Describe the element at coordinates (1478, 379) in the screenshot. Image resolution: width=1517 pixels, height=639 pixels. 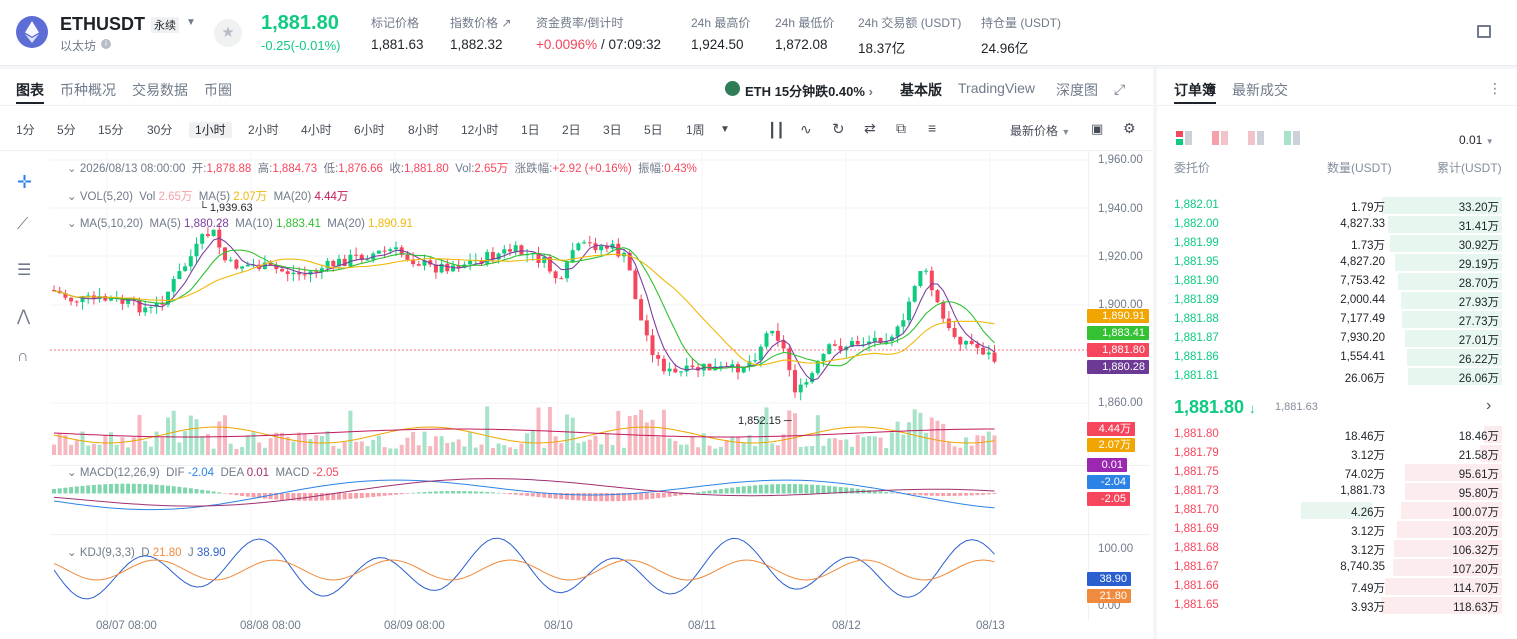
I see `row-cum: 26.06万` at that location.